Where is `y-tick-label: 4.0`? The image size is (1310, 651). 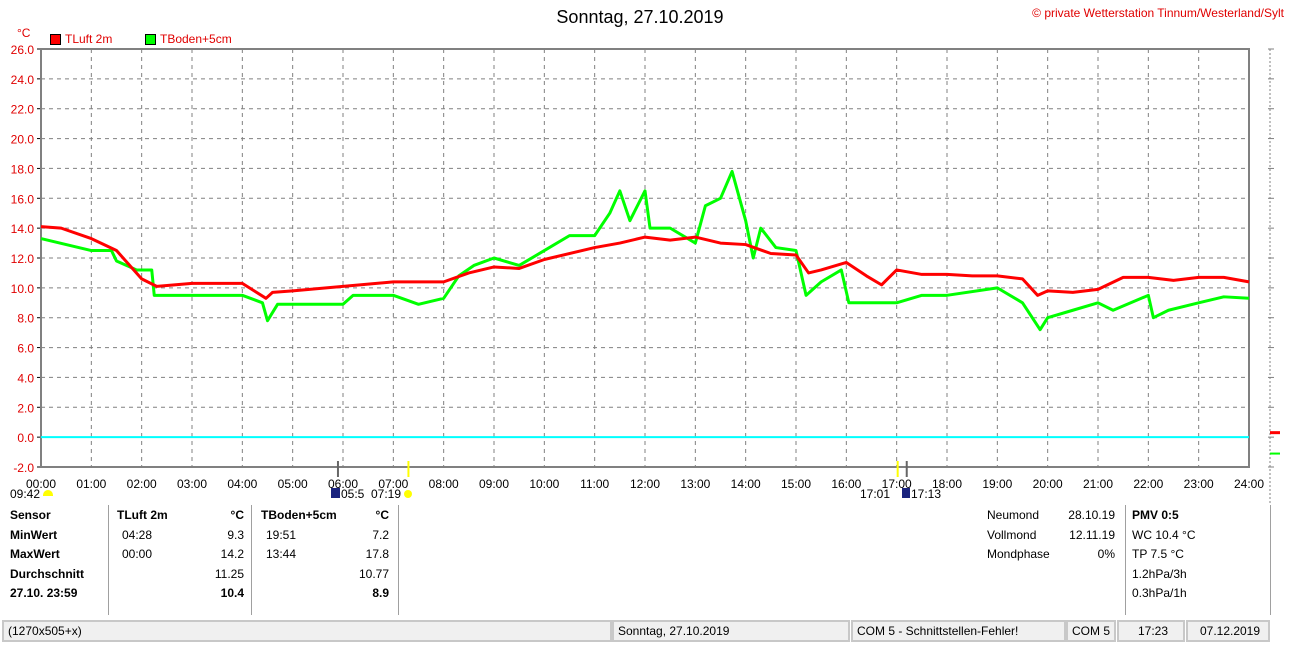 y-tick-label: 4.0 is located at coordinates (25, 378).